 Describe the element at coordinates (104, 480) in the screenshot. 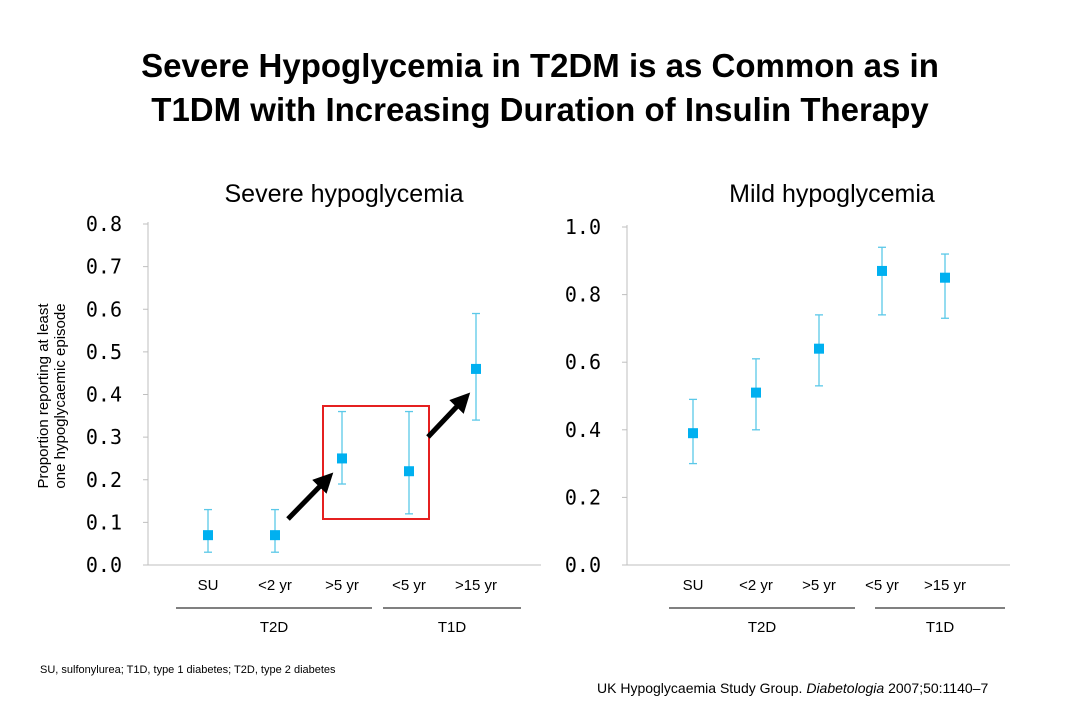

I see `severe-y-tick-label: 0.2` at that location.